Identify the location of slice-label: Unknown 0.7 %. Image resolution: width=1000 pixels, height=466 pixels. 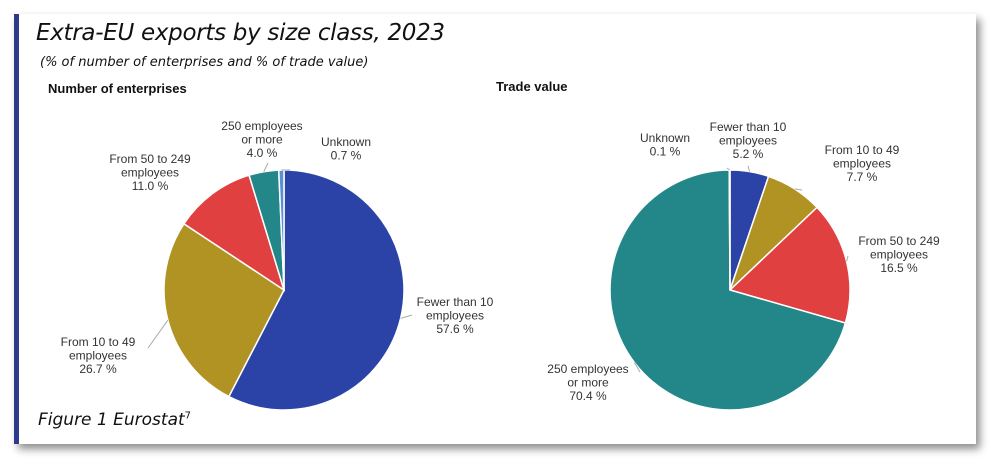
(346, 149).